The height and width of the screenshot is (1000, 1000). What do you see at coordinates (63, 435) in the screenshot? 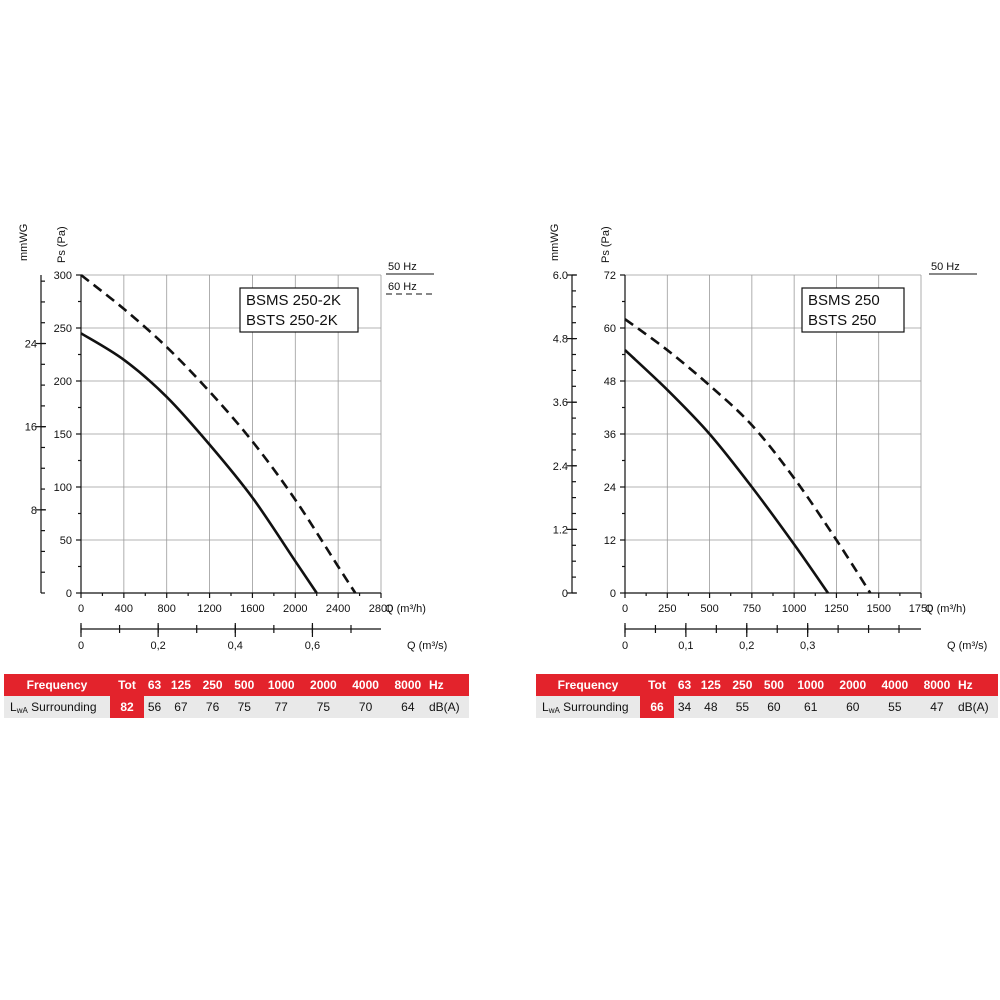
I see `y-tick-label: 150` at bounding box center [63, 435].